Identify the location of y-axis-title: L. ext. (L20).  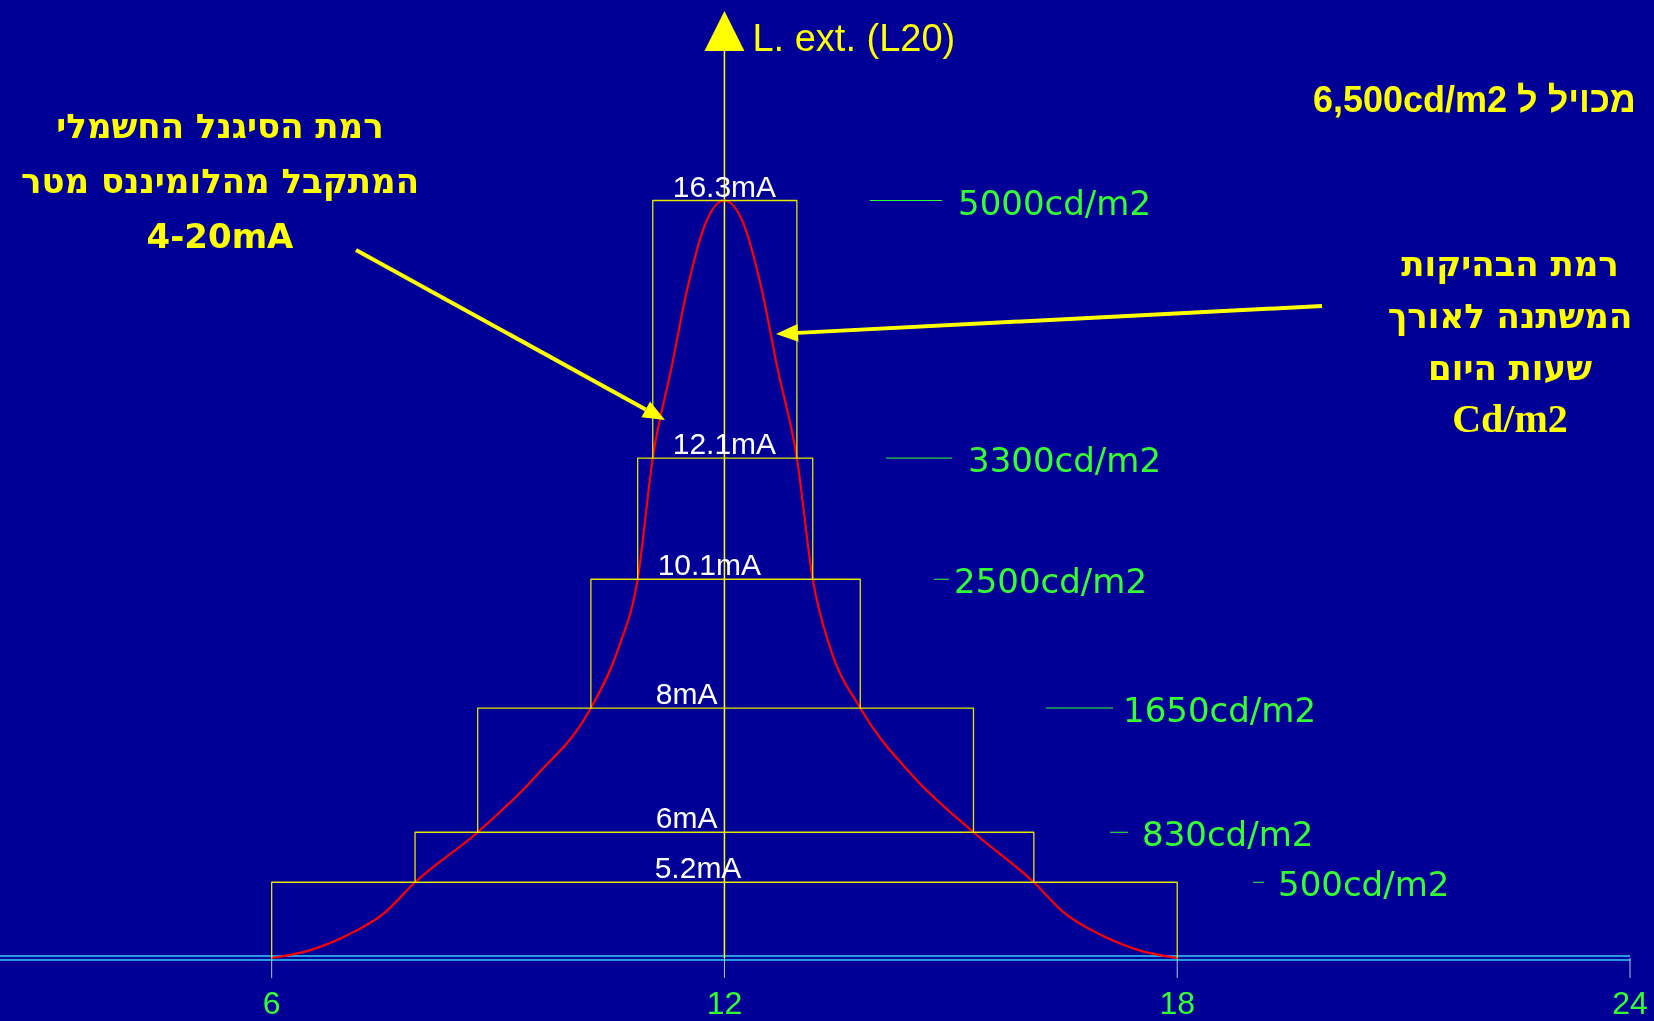
(854, 38).